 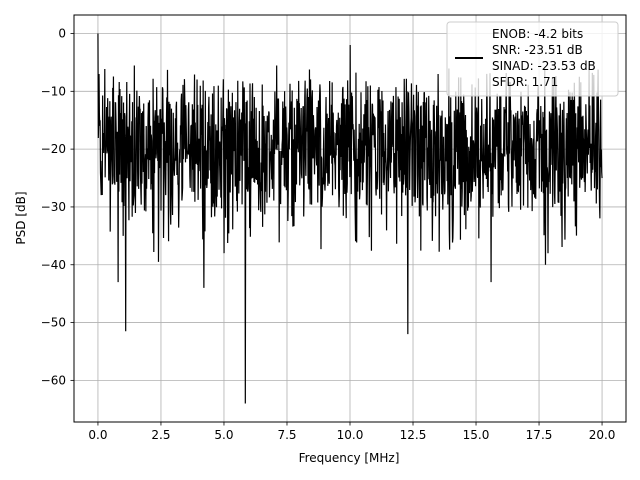 What do you see at coordinates (53, 380) in the screenshot?
I see `y-tick-label: −60` at bounding box center [53, 380].